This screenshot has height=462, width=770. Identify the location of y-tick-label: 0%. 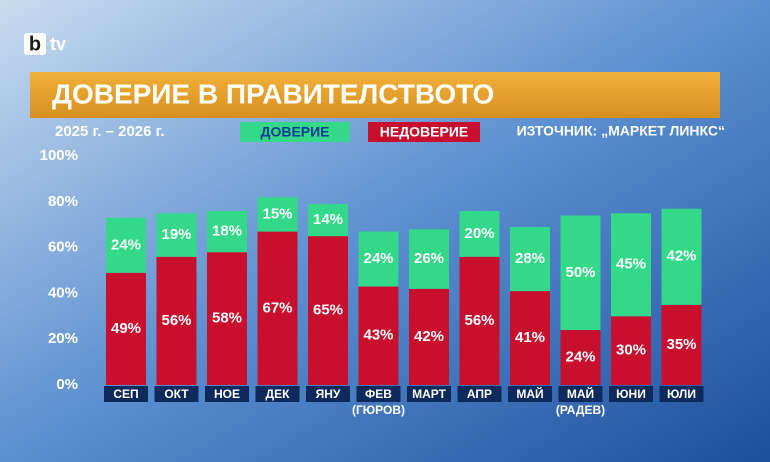
(67, 384).